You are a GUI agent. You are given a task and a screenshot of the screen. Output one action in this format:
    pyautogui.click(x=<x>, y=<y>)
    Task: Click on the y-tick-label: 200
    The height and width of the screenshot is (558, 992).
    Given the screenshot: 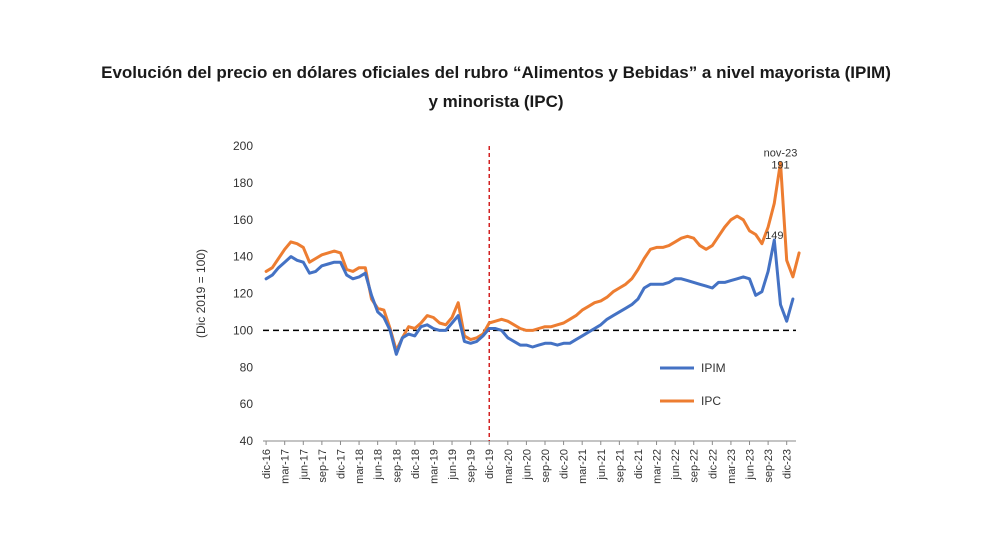 What is the action you would take?
    pyautogui.click(x=243, y=146)
    